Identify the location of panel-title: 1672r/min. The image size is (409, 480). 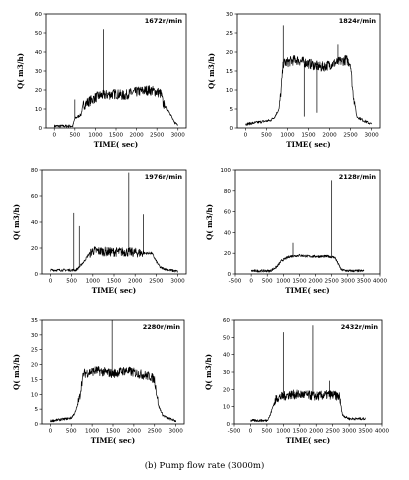
(164, 21).